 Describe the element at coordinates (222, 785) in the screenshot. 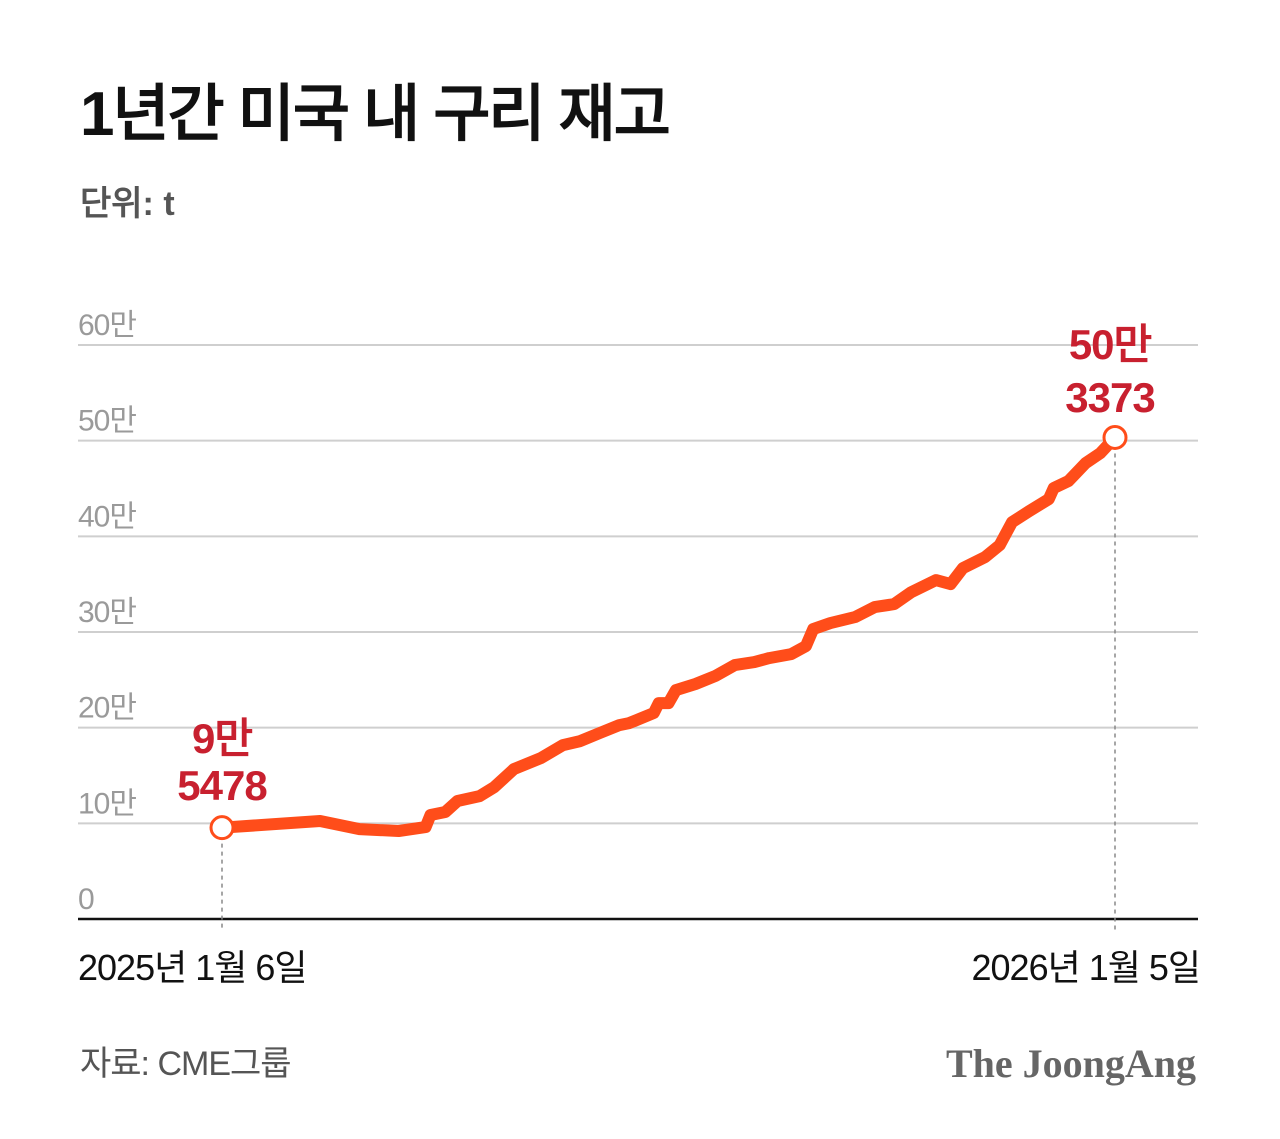

I see `annotation-start-line2: 5478` at that location.